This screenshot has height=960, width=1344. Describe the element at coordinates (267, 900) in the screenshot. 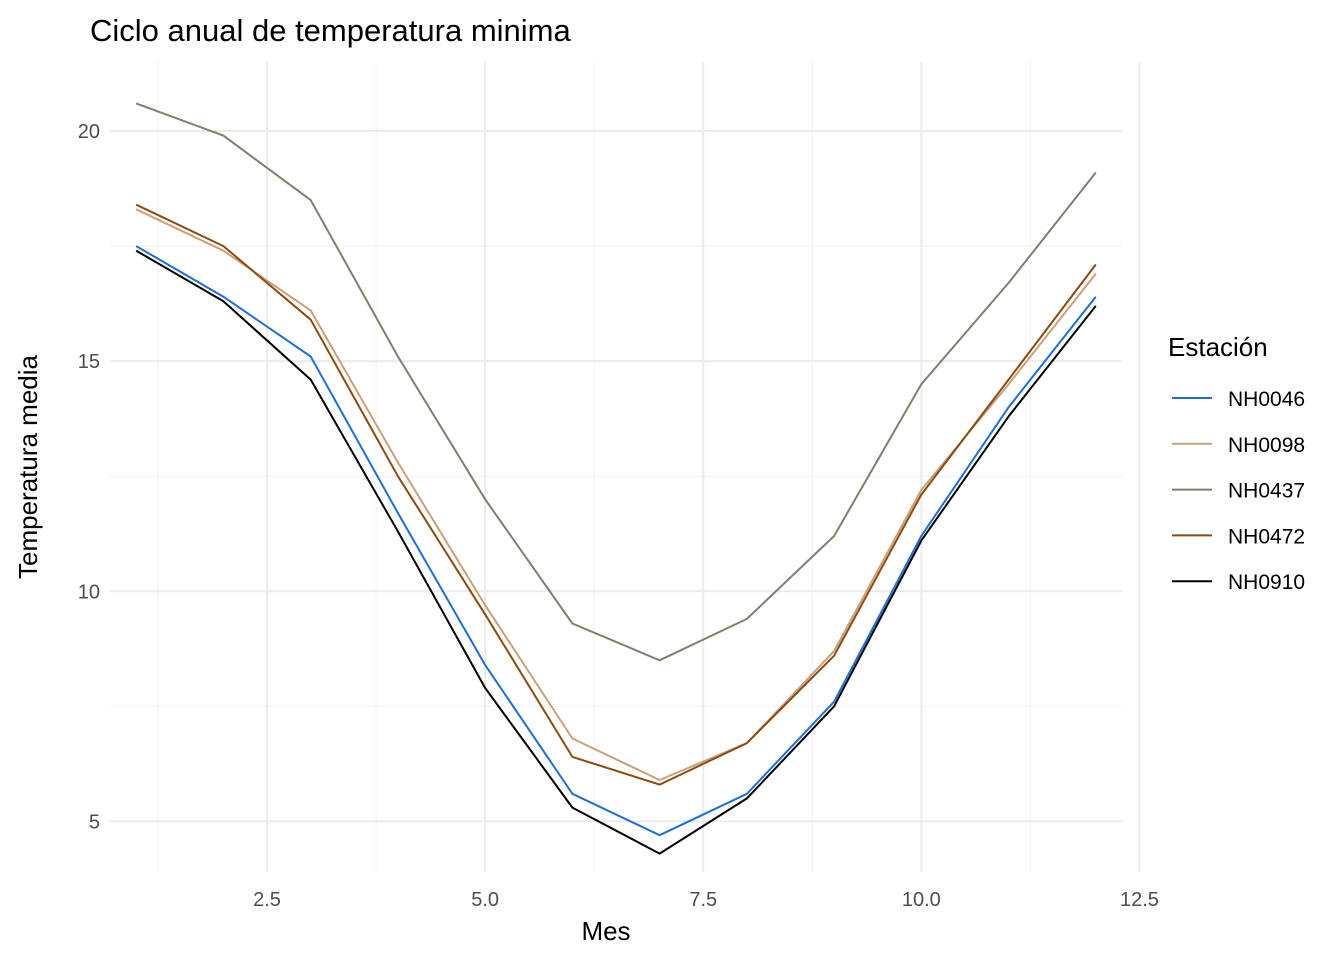

I see `x-tick-label: 2.5` at that location.